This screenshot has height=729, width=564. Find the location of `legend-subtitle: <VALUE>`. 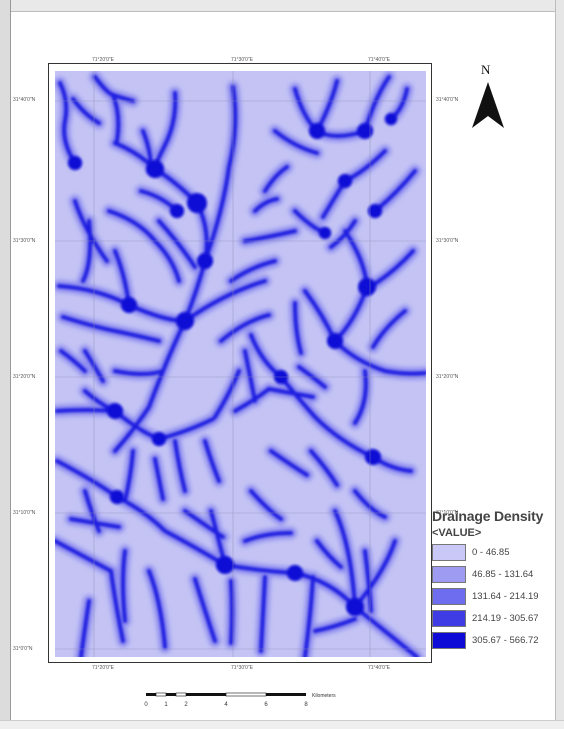

legend-subtitle: <VALUE> is located at coordinates (457, 533).